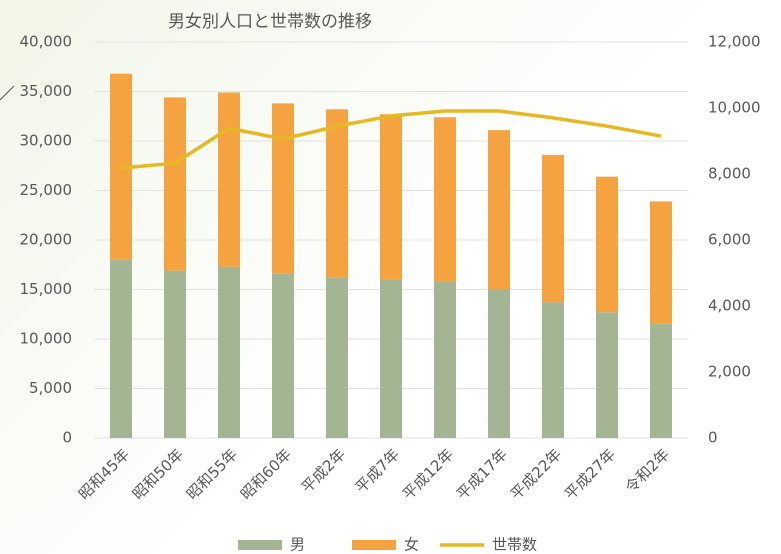 The width and height of the screenshot is (781, 554). I want to click on x-tick-label: 昭和55年, so click(212, 474).